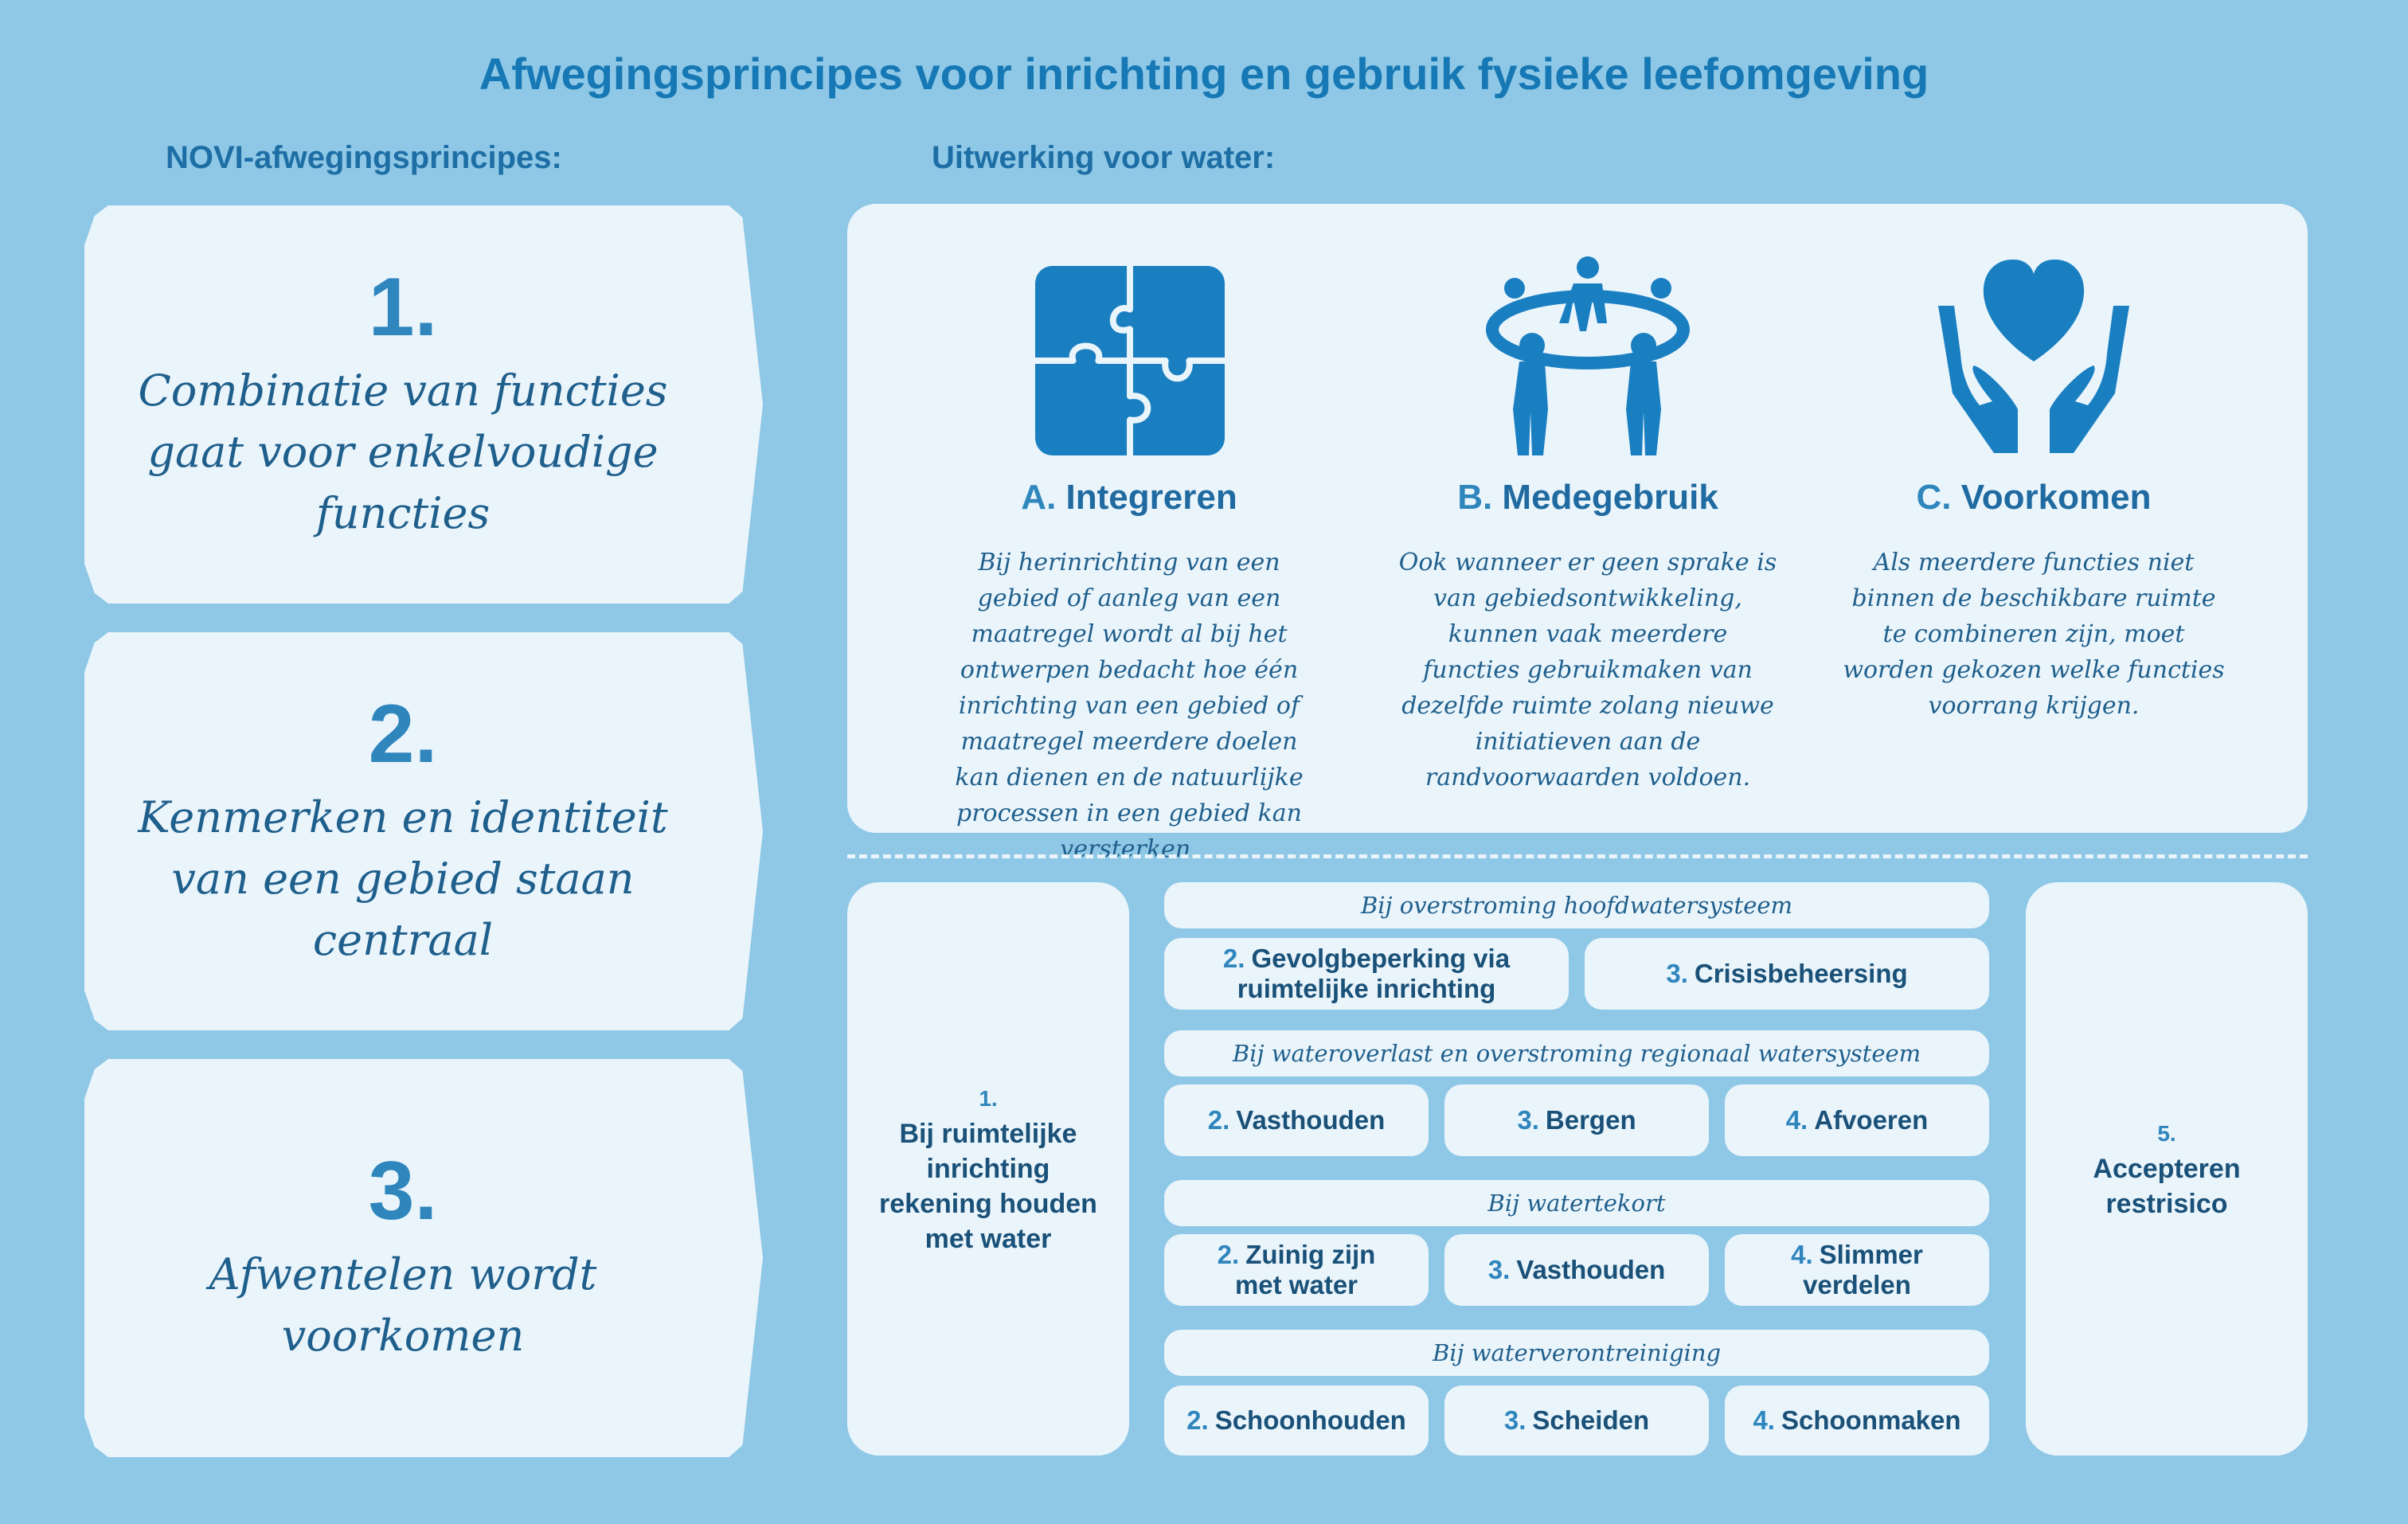 The width and height of the screenshot is (2408, 1524). I want to click on principle-a-title: A. Integreren, so click(1129, 498).